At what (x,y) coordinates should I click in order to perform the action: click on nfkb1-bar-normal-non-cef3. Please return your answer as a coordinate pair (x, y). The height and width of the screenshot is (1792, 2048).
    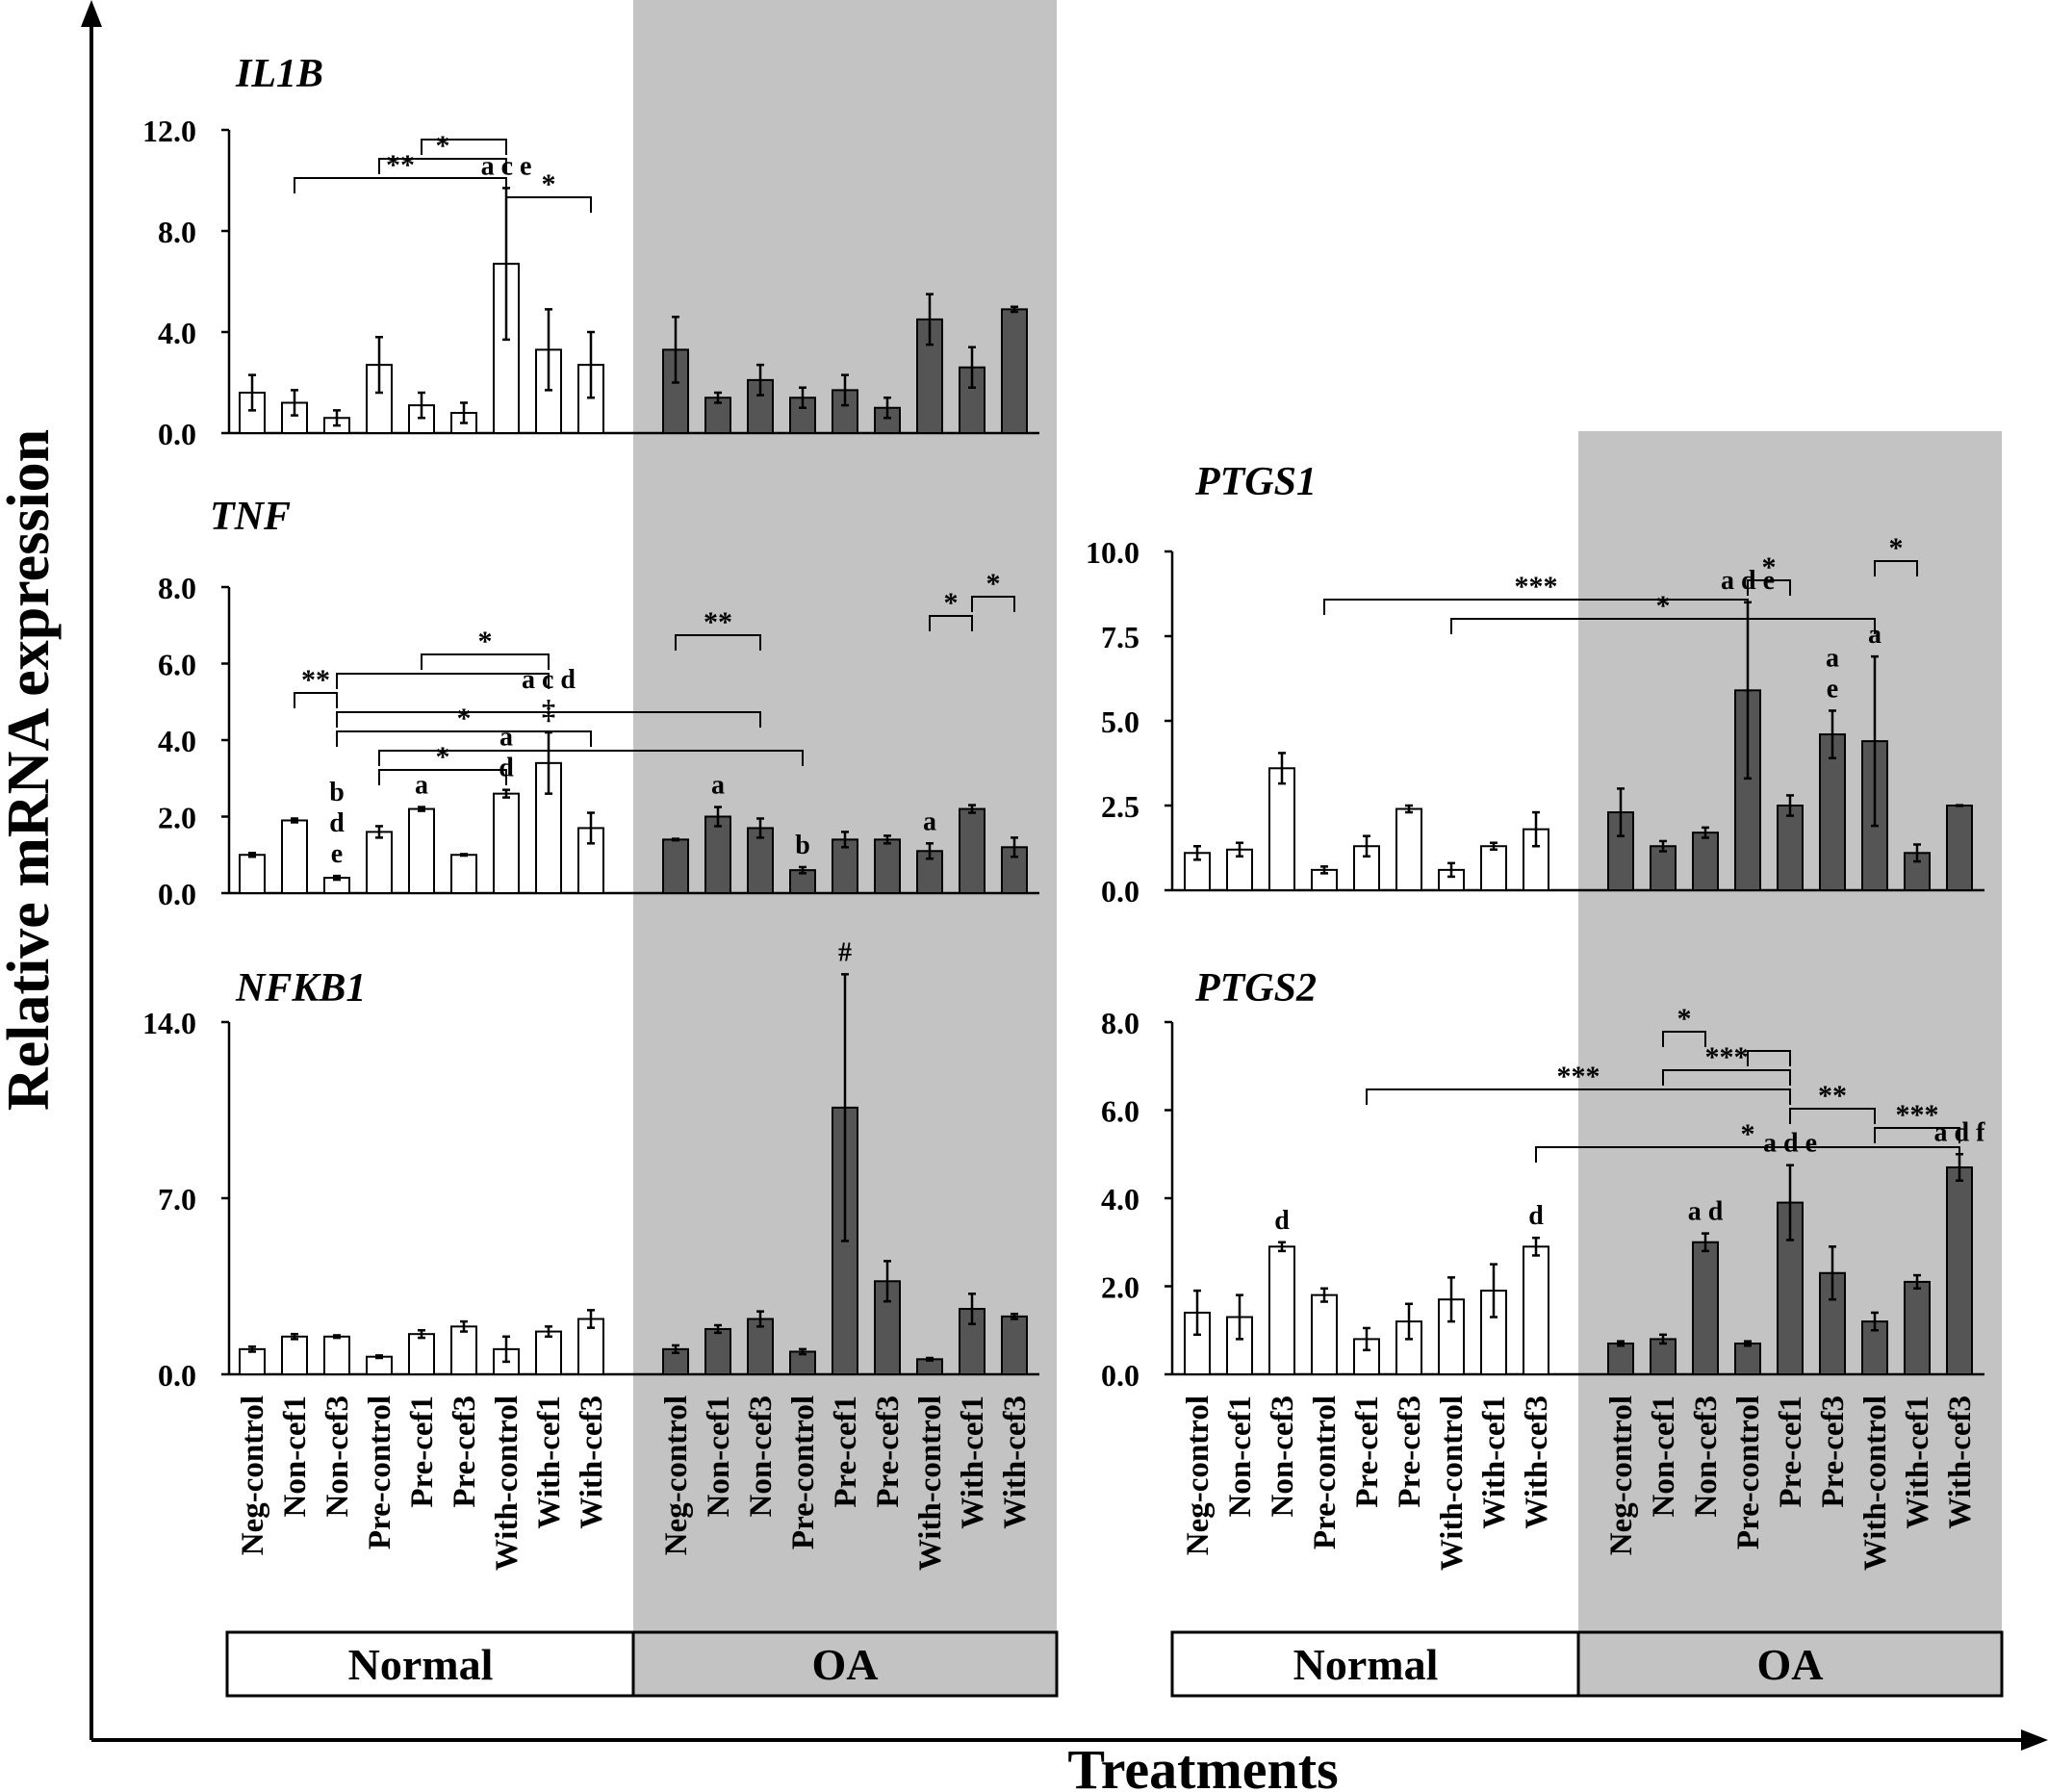
    Looking at the image, I should click on (336, 1355).